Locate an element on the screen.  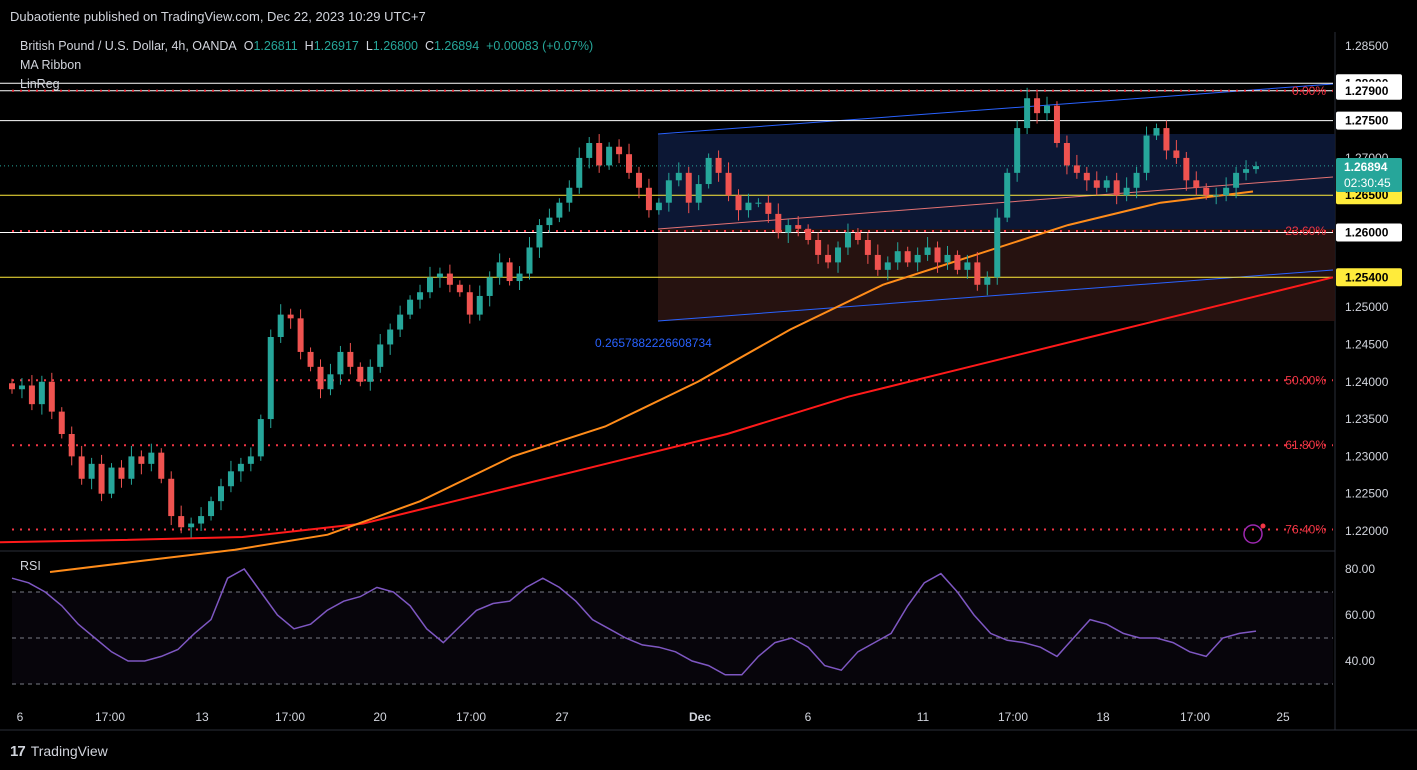
time-axis-tick: 27 is located at coordinates (562, 717).